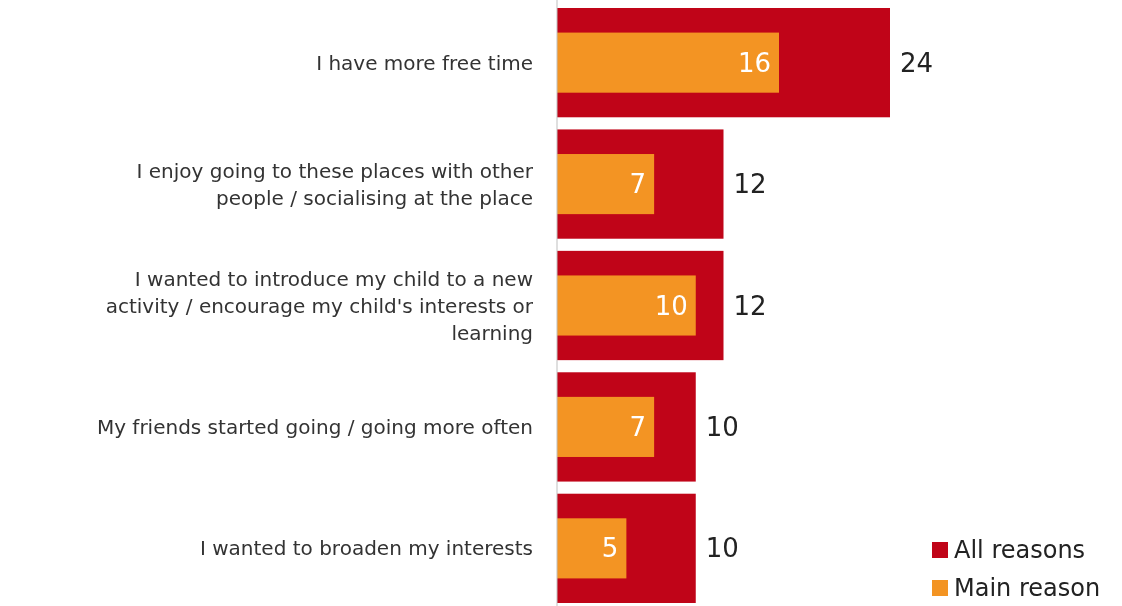 The image size is (1122, 606). I want to click on y-tick-label: I wanted to broaden my interests, so click(366, 548).